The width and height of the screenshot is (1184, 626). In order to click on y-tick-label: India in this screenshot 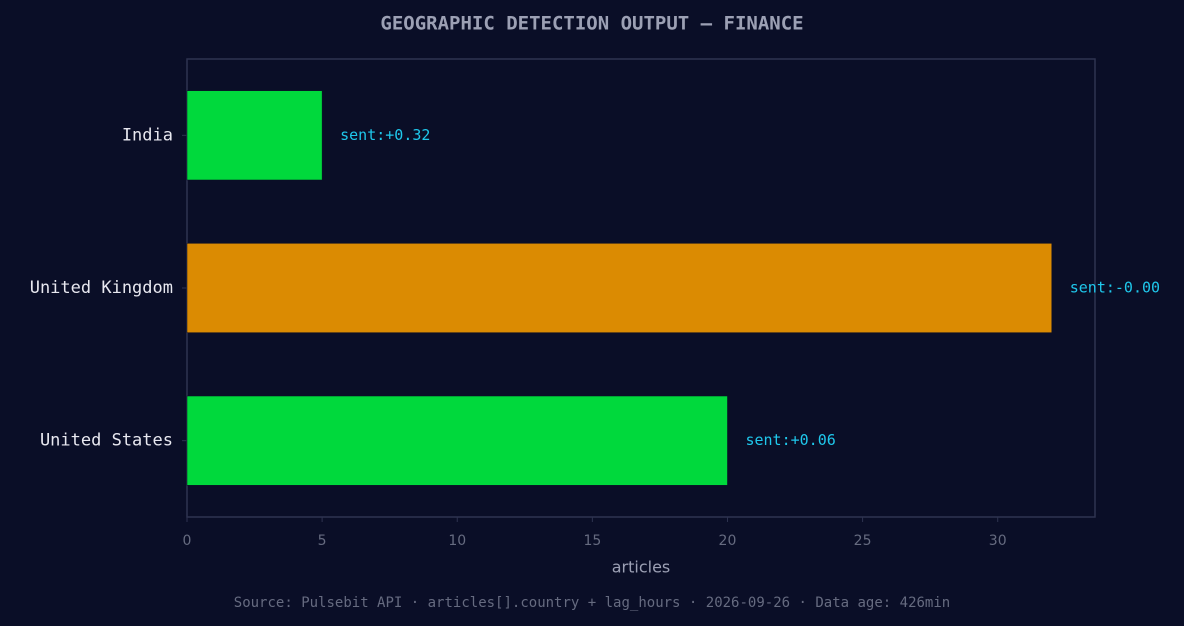, I will do `click(147, 135)`.